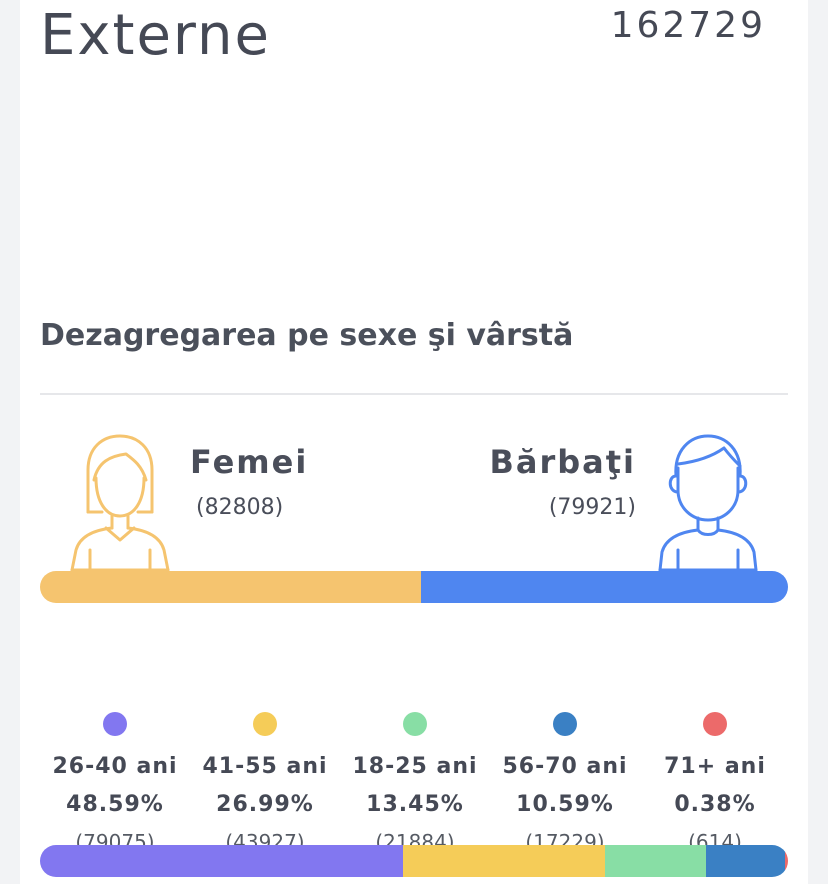 Image resolution: width=828 pixels, height=884 pixels. What do you see at coordinates (562, 462) in the screenshot?
I see `male-label: Bărbaţi` at bounding box center [562, 462].